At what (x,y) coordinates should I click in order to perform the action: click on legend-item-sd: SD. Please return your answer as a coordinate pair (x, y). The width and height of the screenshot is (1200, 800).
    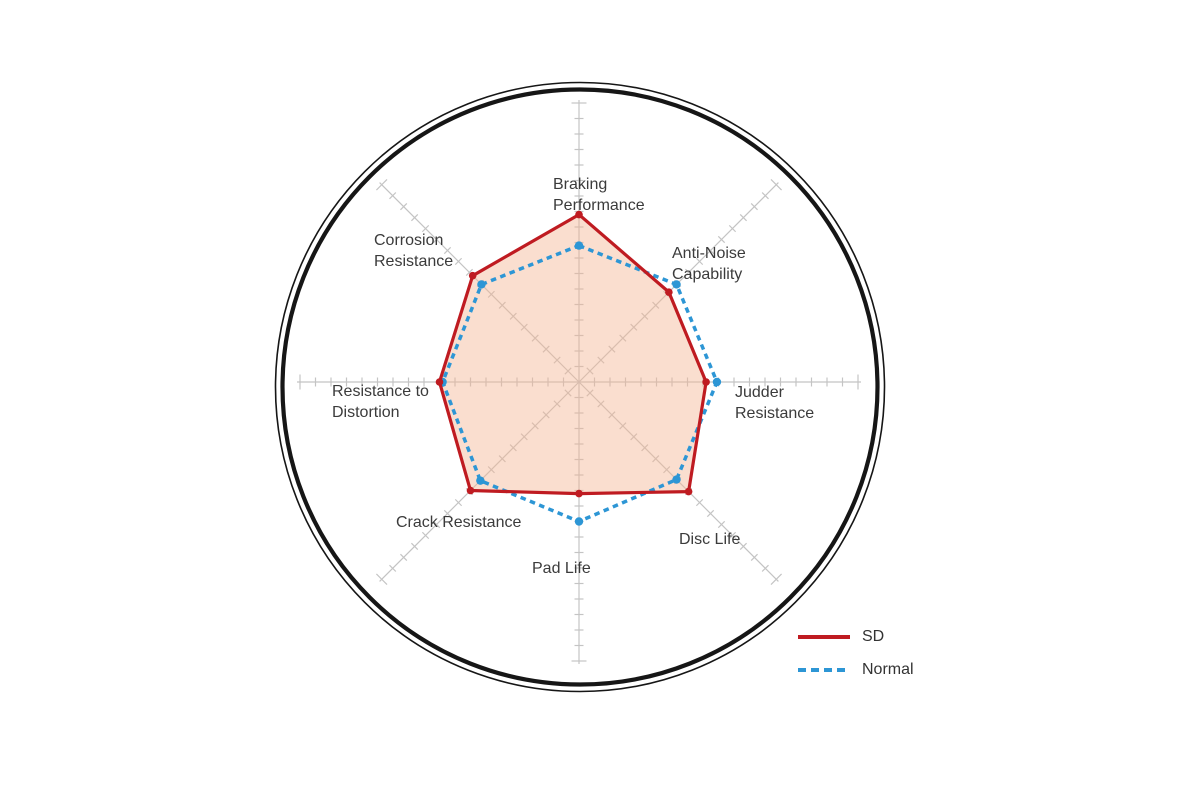
    Looking at the image, I should click on (841, 637).